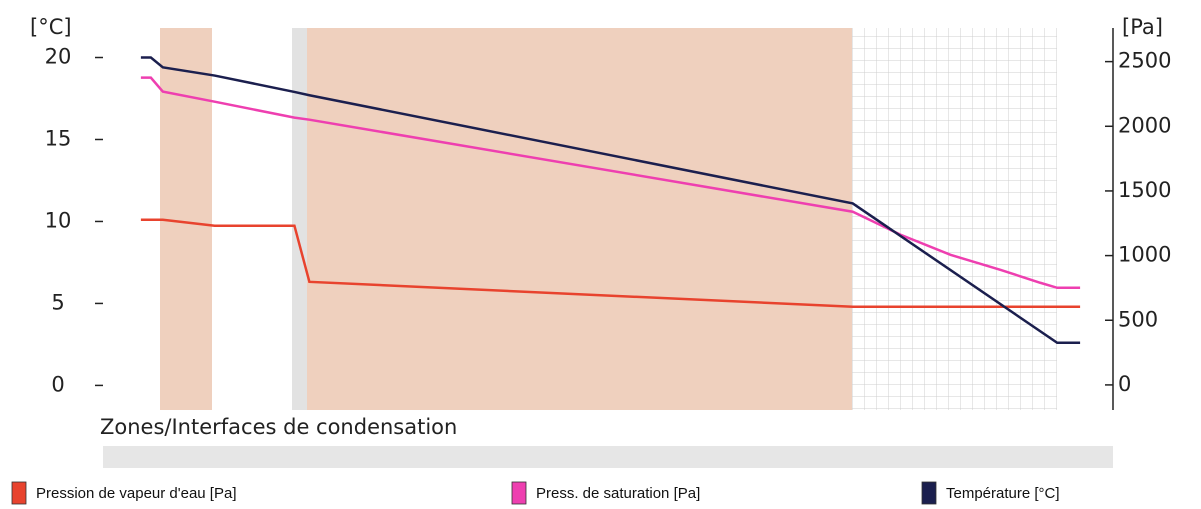  Describe the element at coordinates (58, 138) in the screenshot. I see `y-tick-label: 15` at that location.